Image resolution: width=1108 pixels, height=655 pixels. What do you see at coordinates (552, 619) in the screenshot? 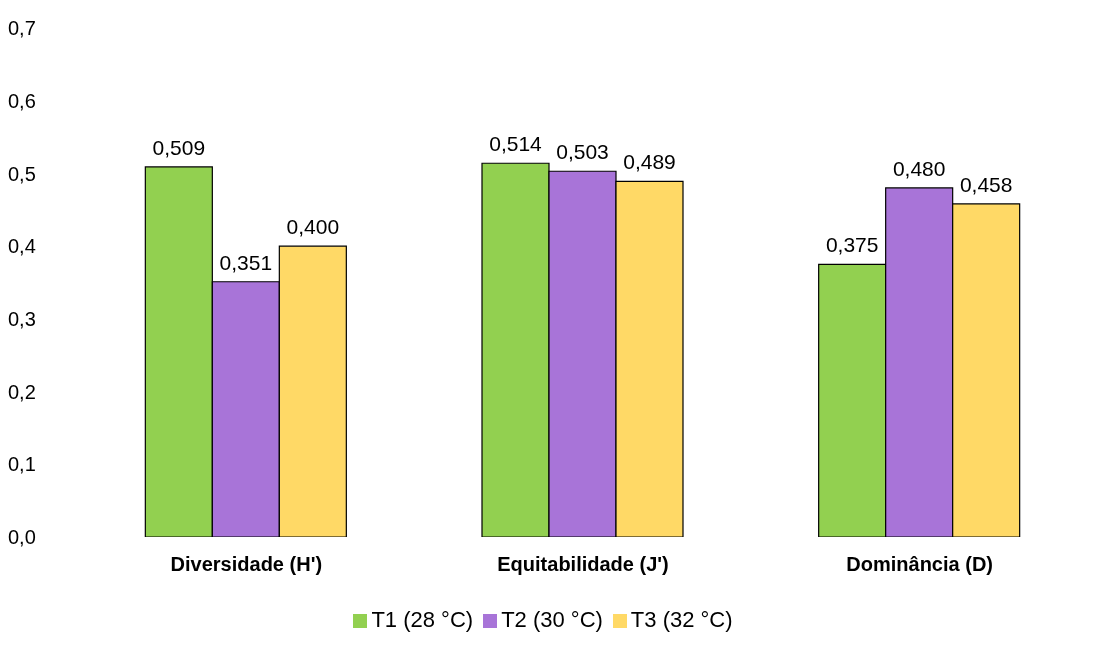
I see `legend-label: T2 (30 °C)` at bounding box center [552, 619].